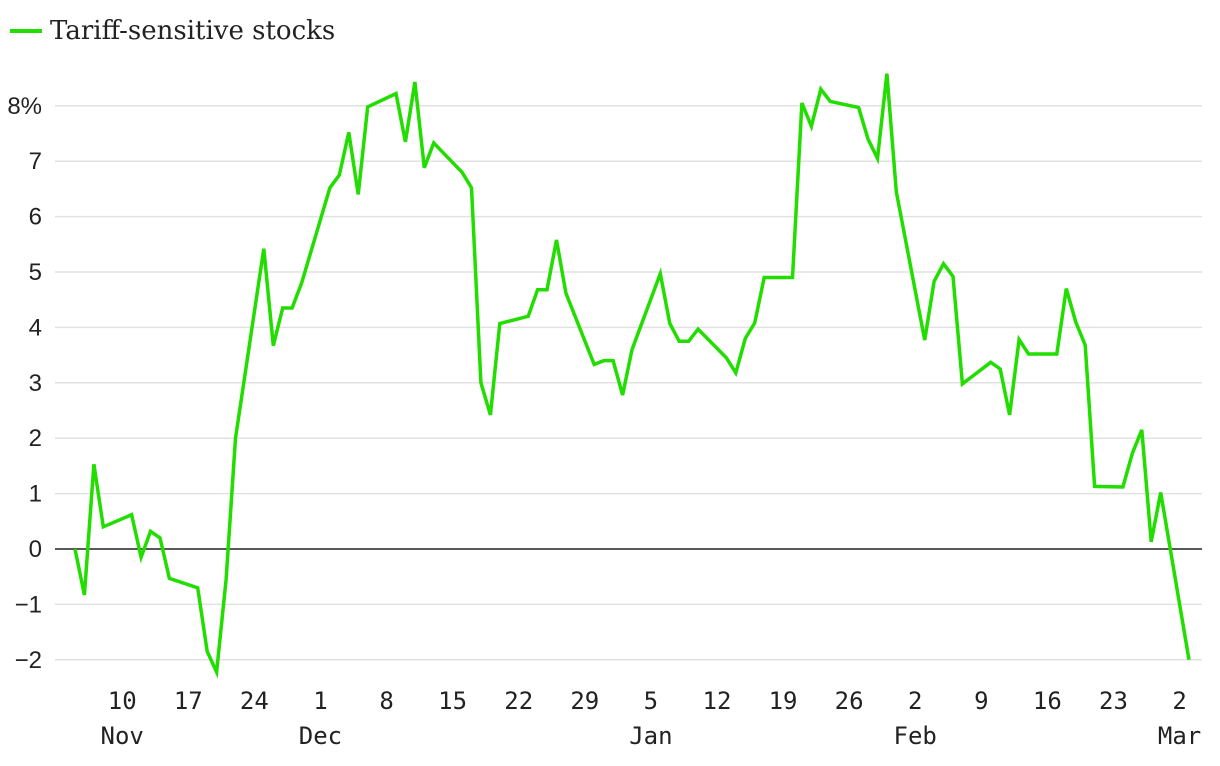 This screenshot has height=766, width=1220. I want to click on x-tick-label: 12, so click(717, 701).